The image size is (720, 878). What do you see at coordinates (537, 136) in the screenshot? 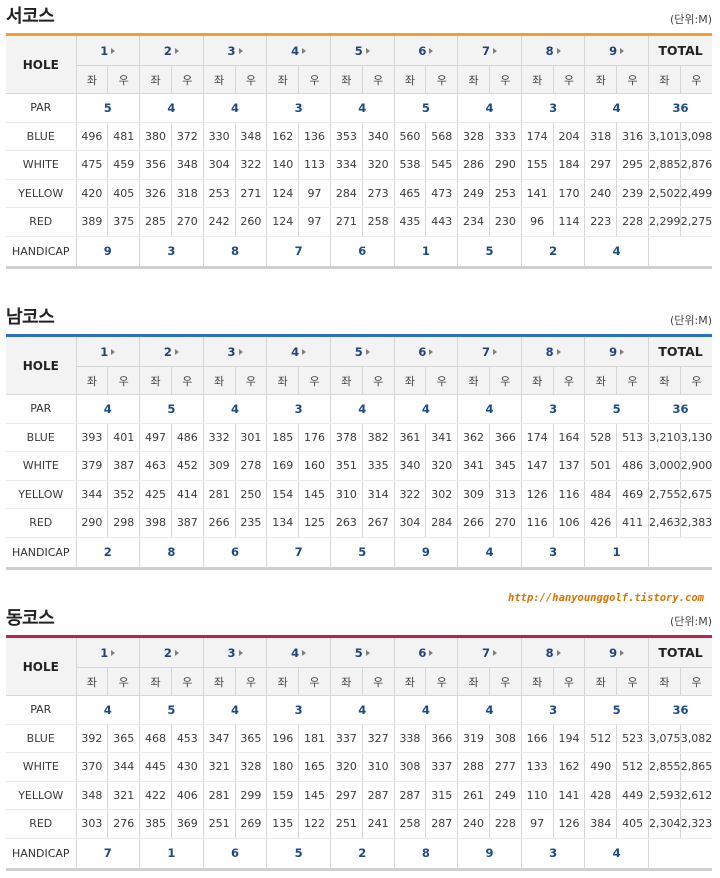
I see `distance-cell: 174` at bounding box center [537, 136].